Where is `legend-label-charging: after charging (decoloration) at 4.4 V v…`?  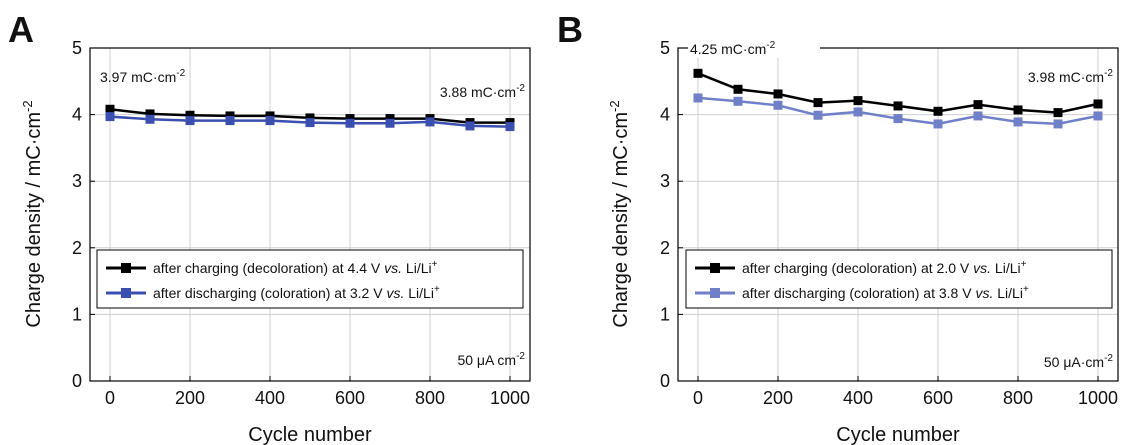
legend-label-charging: after charging (decoloration) at 4.4 V v… is located at coordinates (295, 267).